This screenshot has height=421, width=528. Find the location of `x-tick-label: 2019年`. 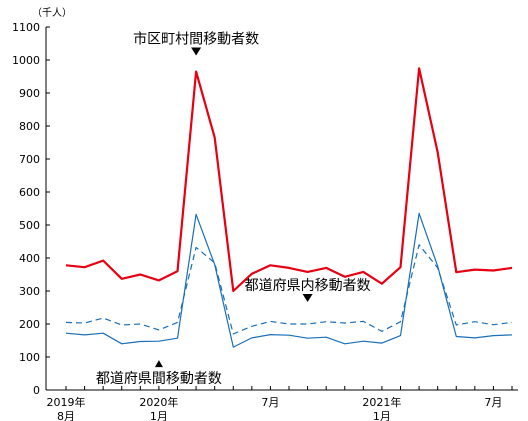

x-tick-label: 2019年 is located at coordinates (66, 402).